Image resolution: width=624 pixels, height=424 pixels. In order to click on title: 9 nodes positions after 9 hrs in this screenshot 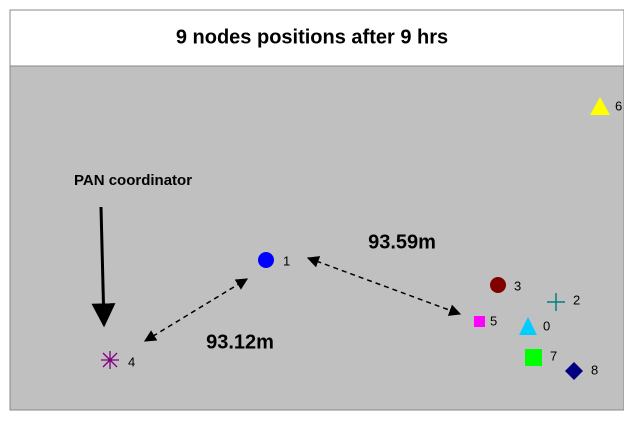, I will do `click(312, 37)`.